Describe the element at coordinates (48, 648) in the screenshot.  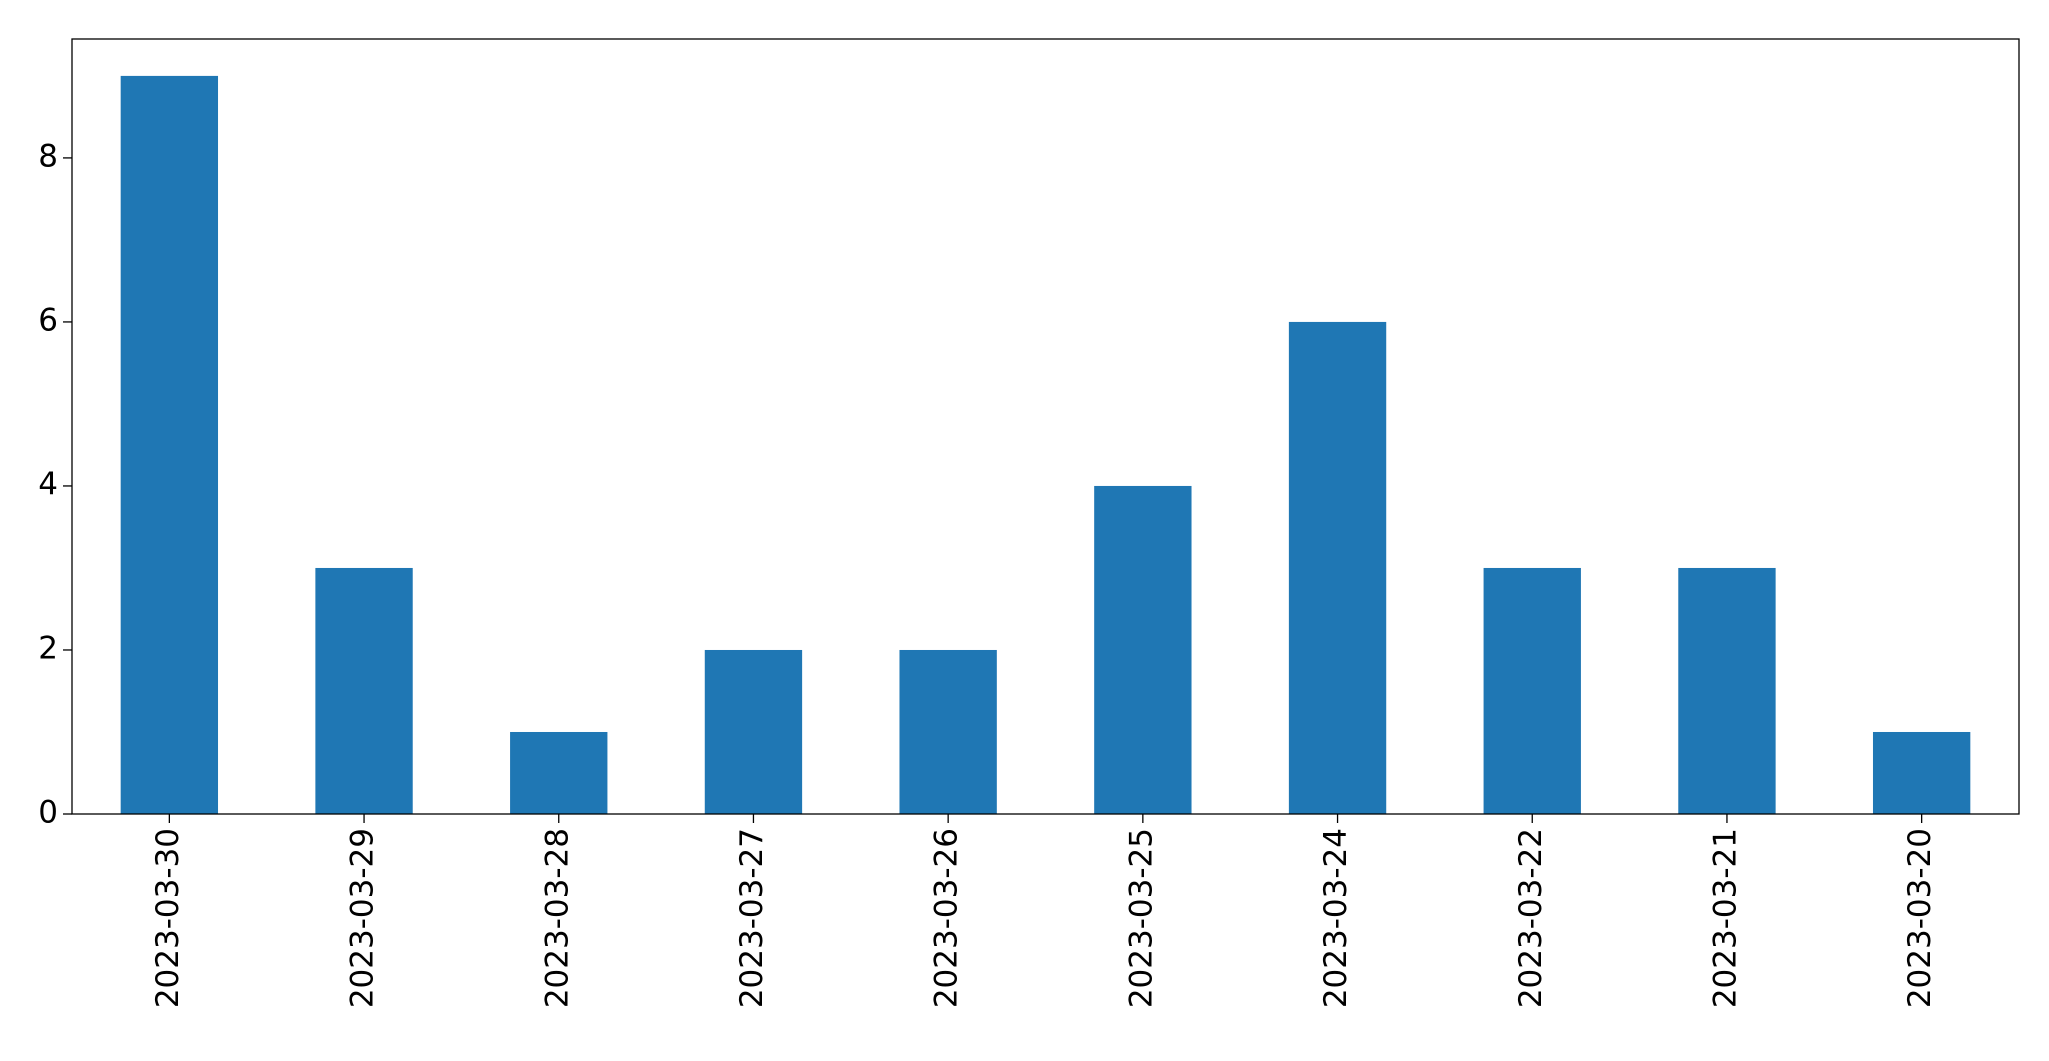
I see `y-tick-label: 2` at that location.